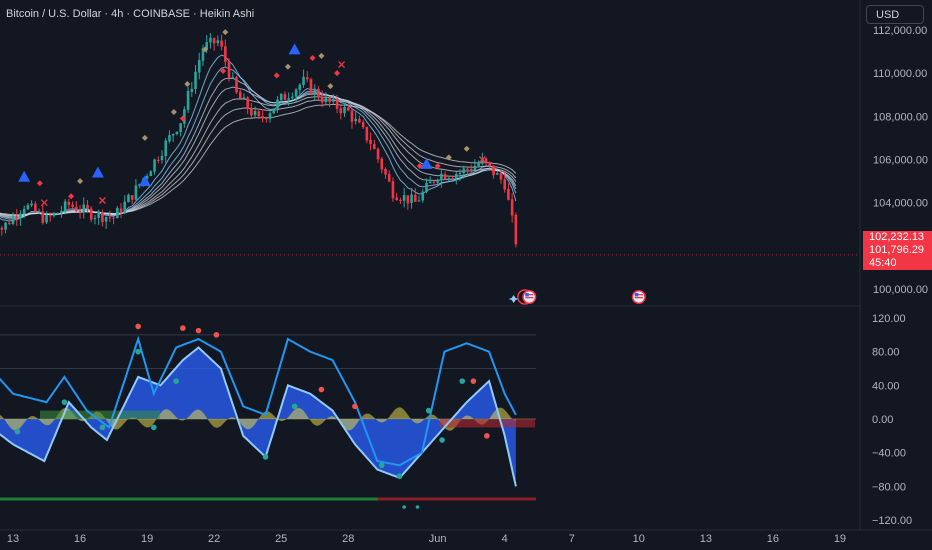 The width and height of the screenshot is (932, 550). I want to click on time-tick-label: 7, so click(572, 539).